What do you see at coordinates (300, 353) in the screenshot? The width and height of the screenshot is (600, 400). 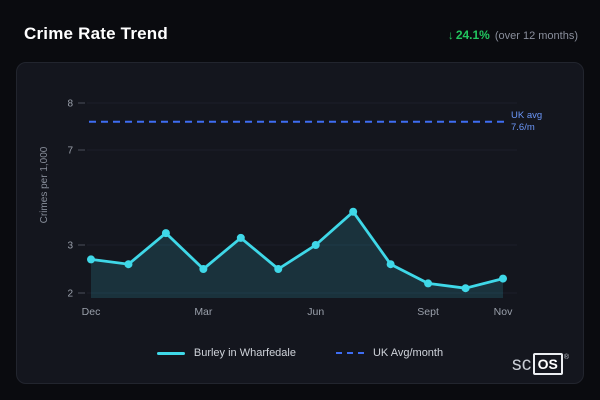 I see `chart-legend: Burley in Wharfedale UK Avg/month` at bounding box center [300, 353].